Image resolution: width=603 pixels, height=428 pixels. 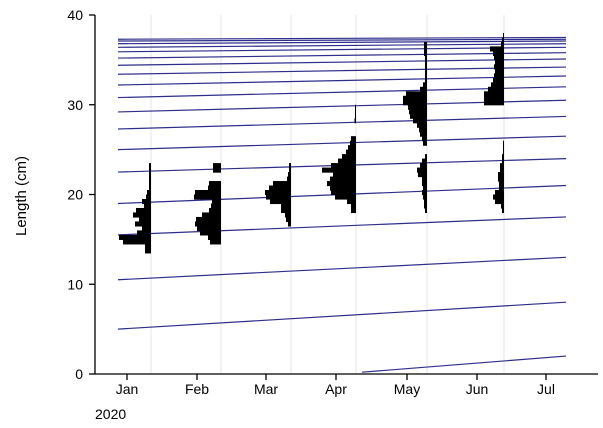 I want to click on x-tick-label-jul: Jul, so click(x=546, y=389).